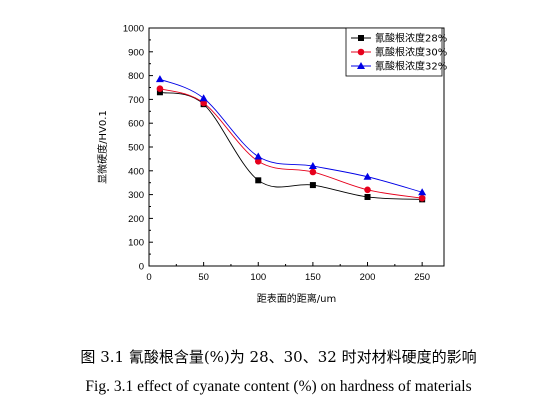  What do you see at coordinates (136, 219) in the screenshot?
I see `y-tick-label: 200` at bounding box center [136, 219].